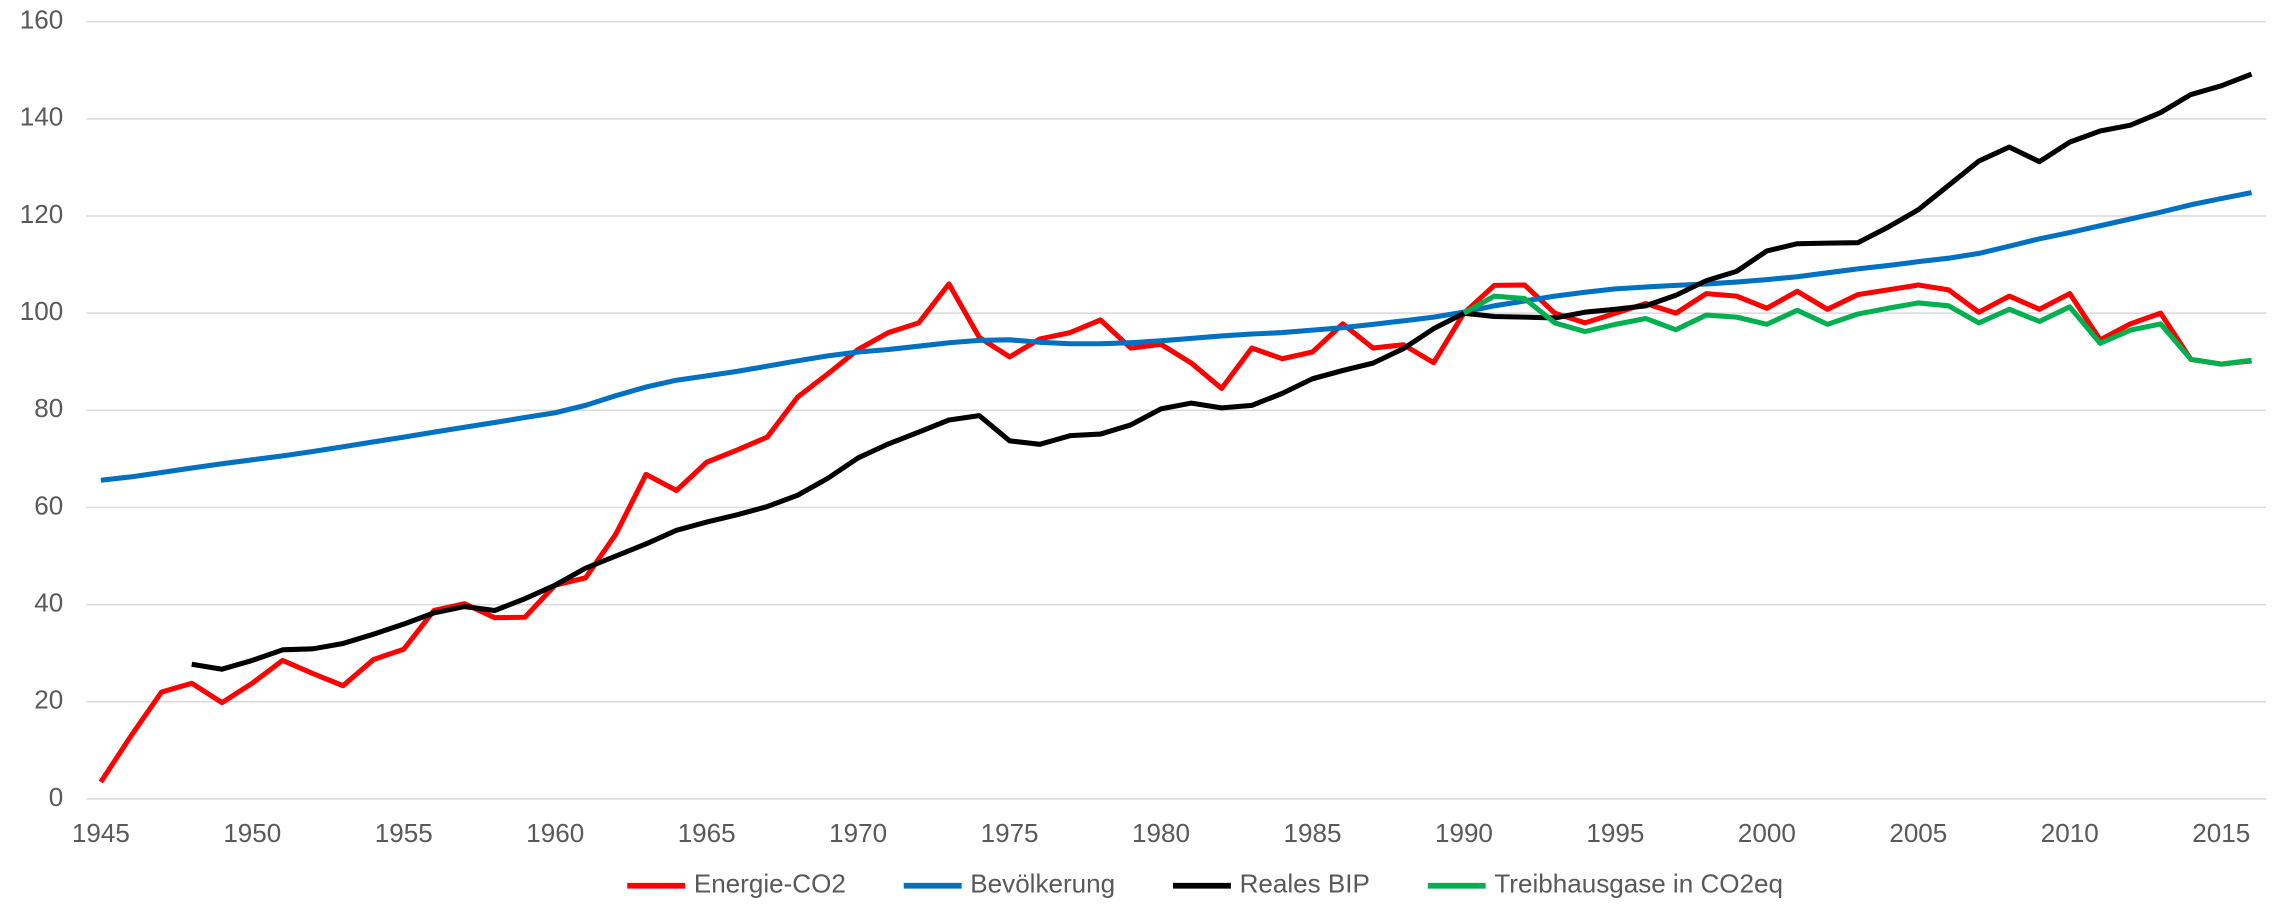 The width and height of the screenshot is (2280, 911). I want to click on y-tick-label: 0, so click(56, 797).